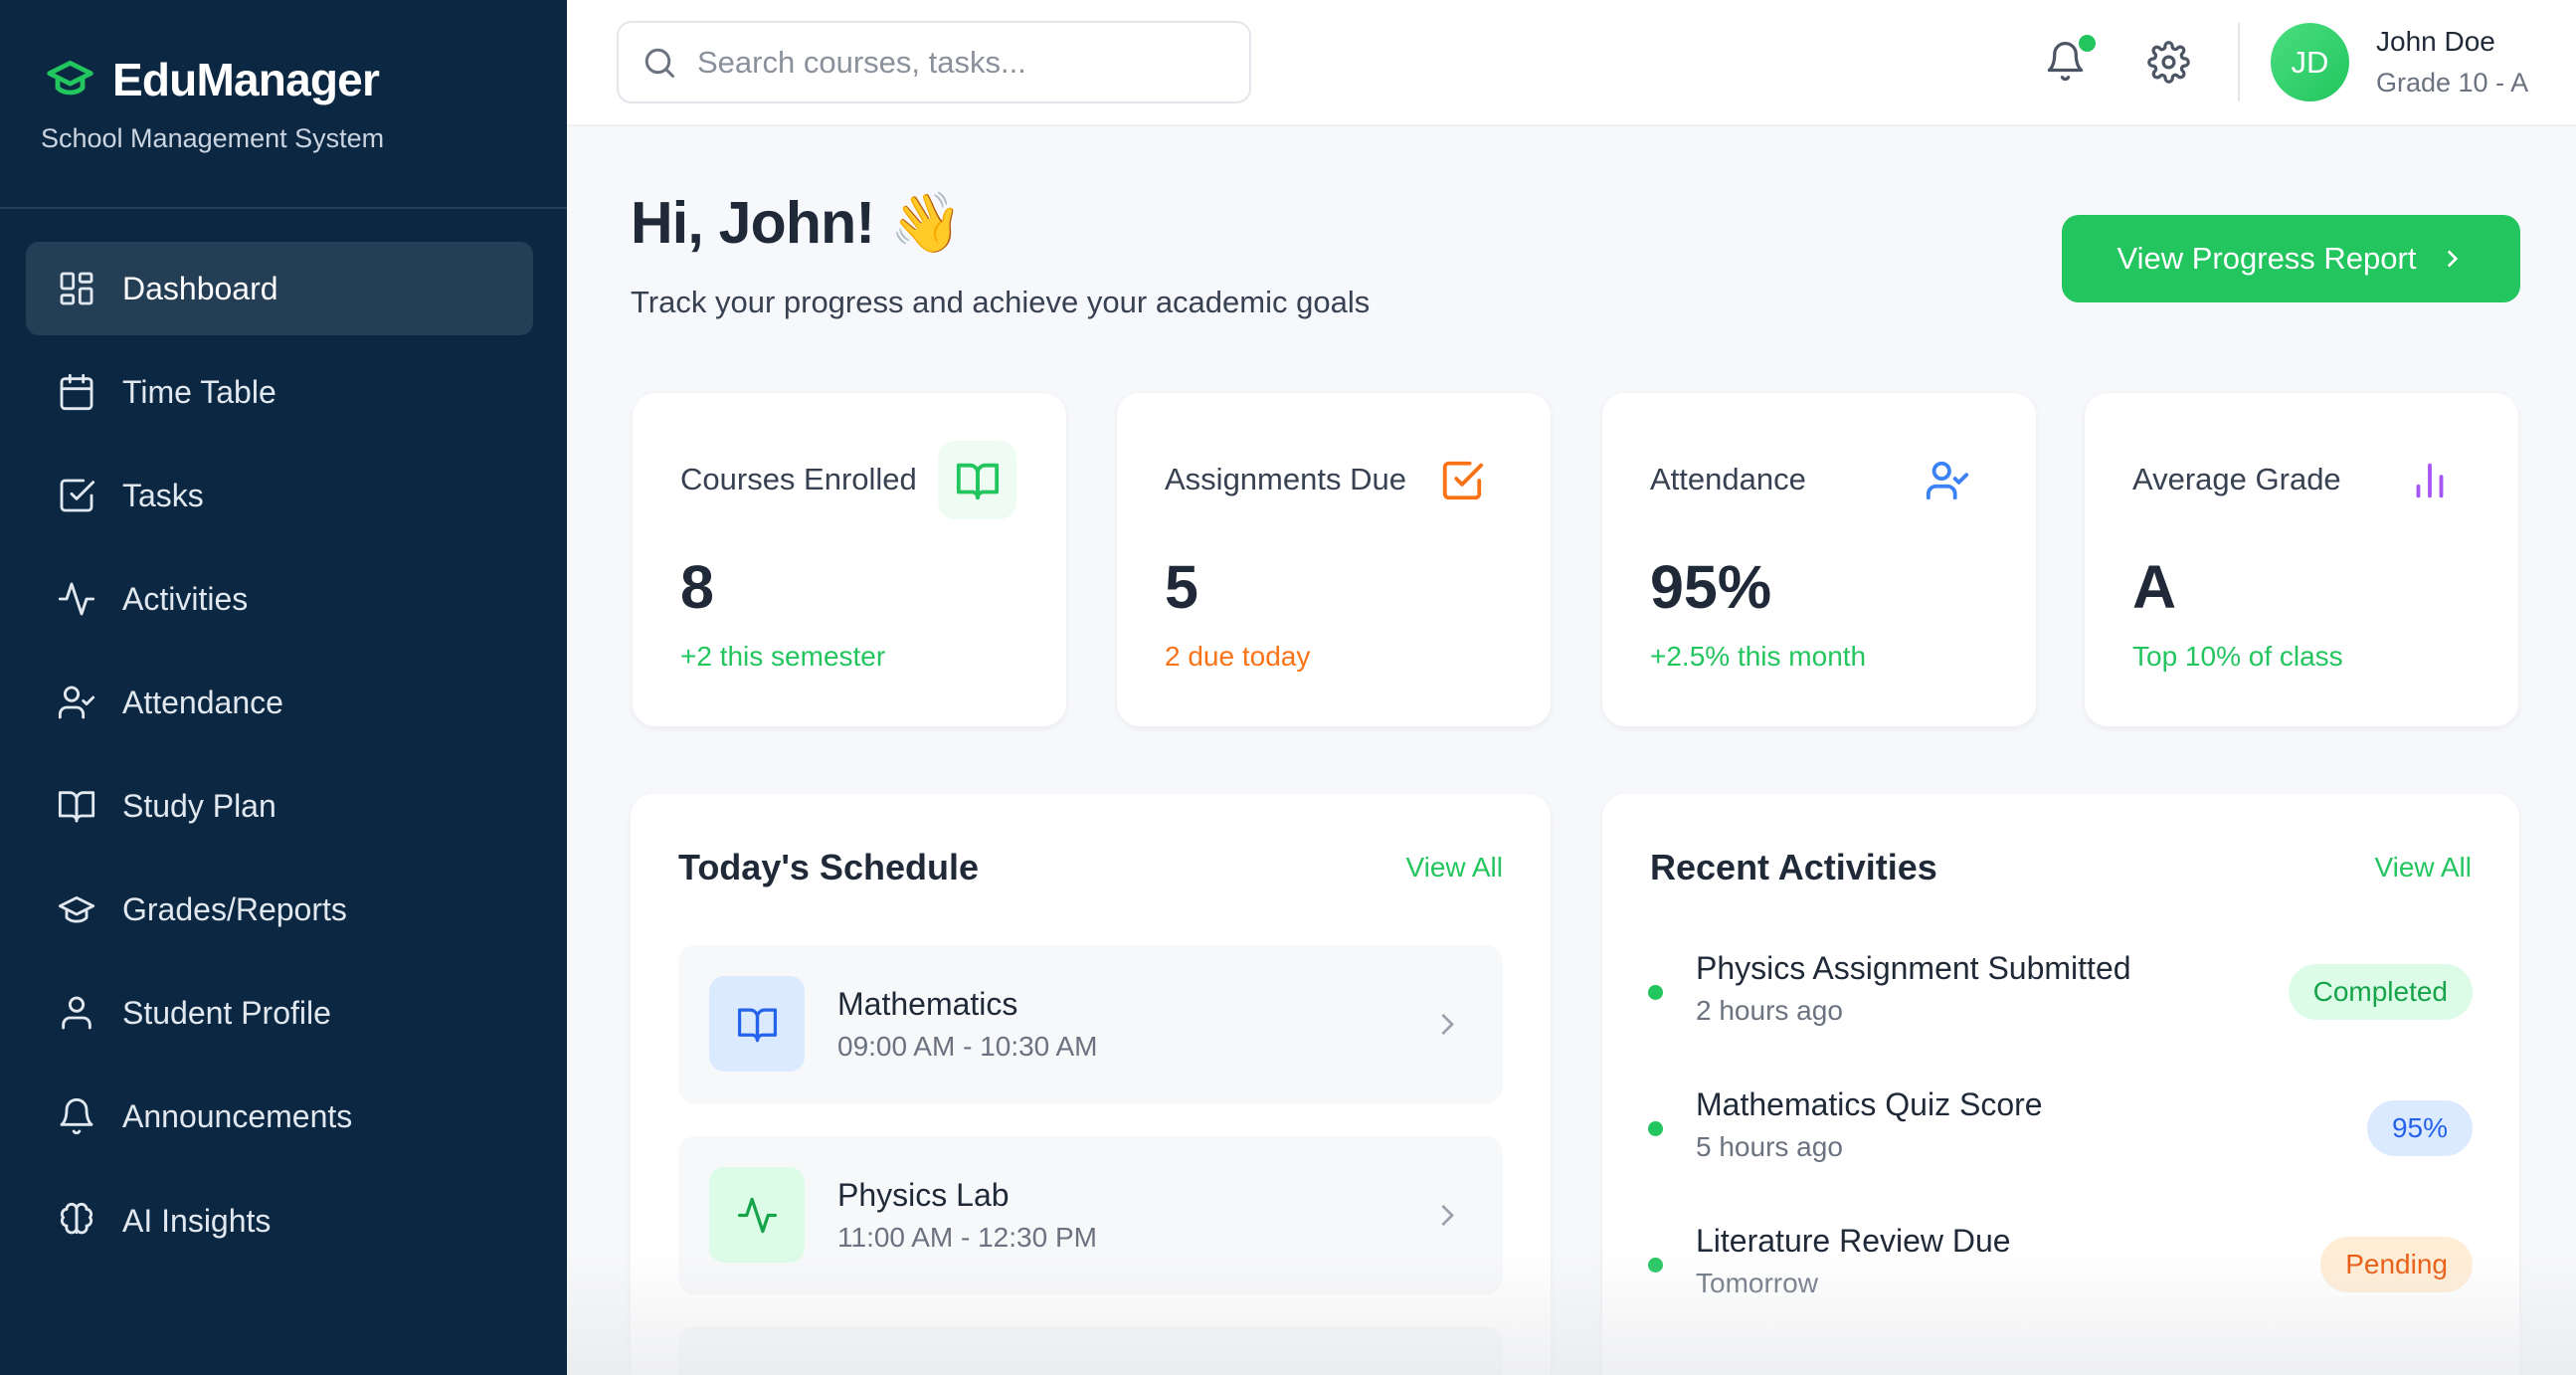 The width and height of the screenshot is (2576, 1375). I want to click on sidebar-item-study-plan: Study Plan, so click(279, 806).